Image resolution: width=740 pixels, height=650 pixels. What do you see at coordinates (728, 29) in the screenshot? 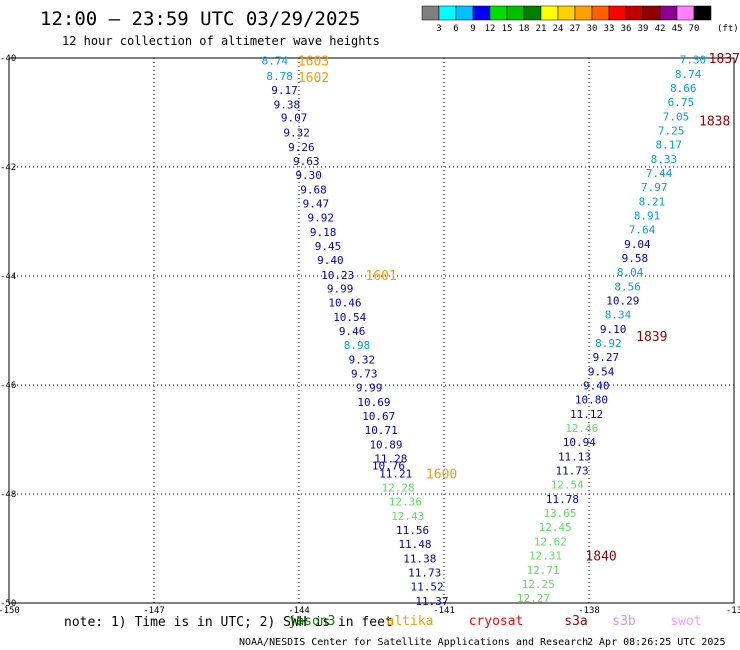
I see `colorbar-unit-label: (ft)` at bounding box center [728, 29].